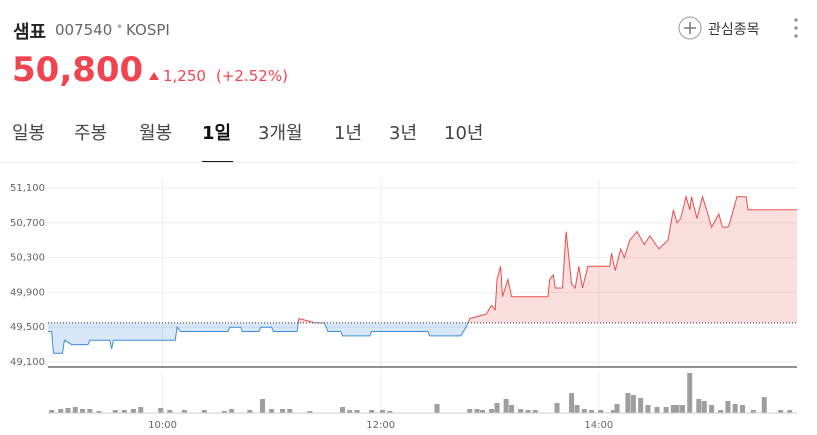  I want to click on tab: 10년, so click(464, 133).